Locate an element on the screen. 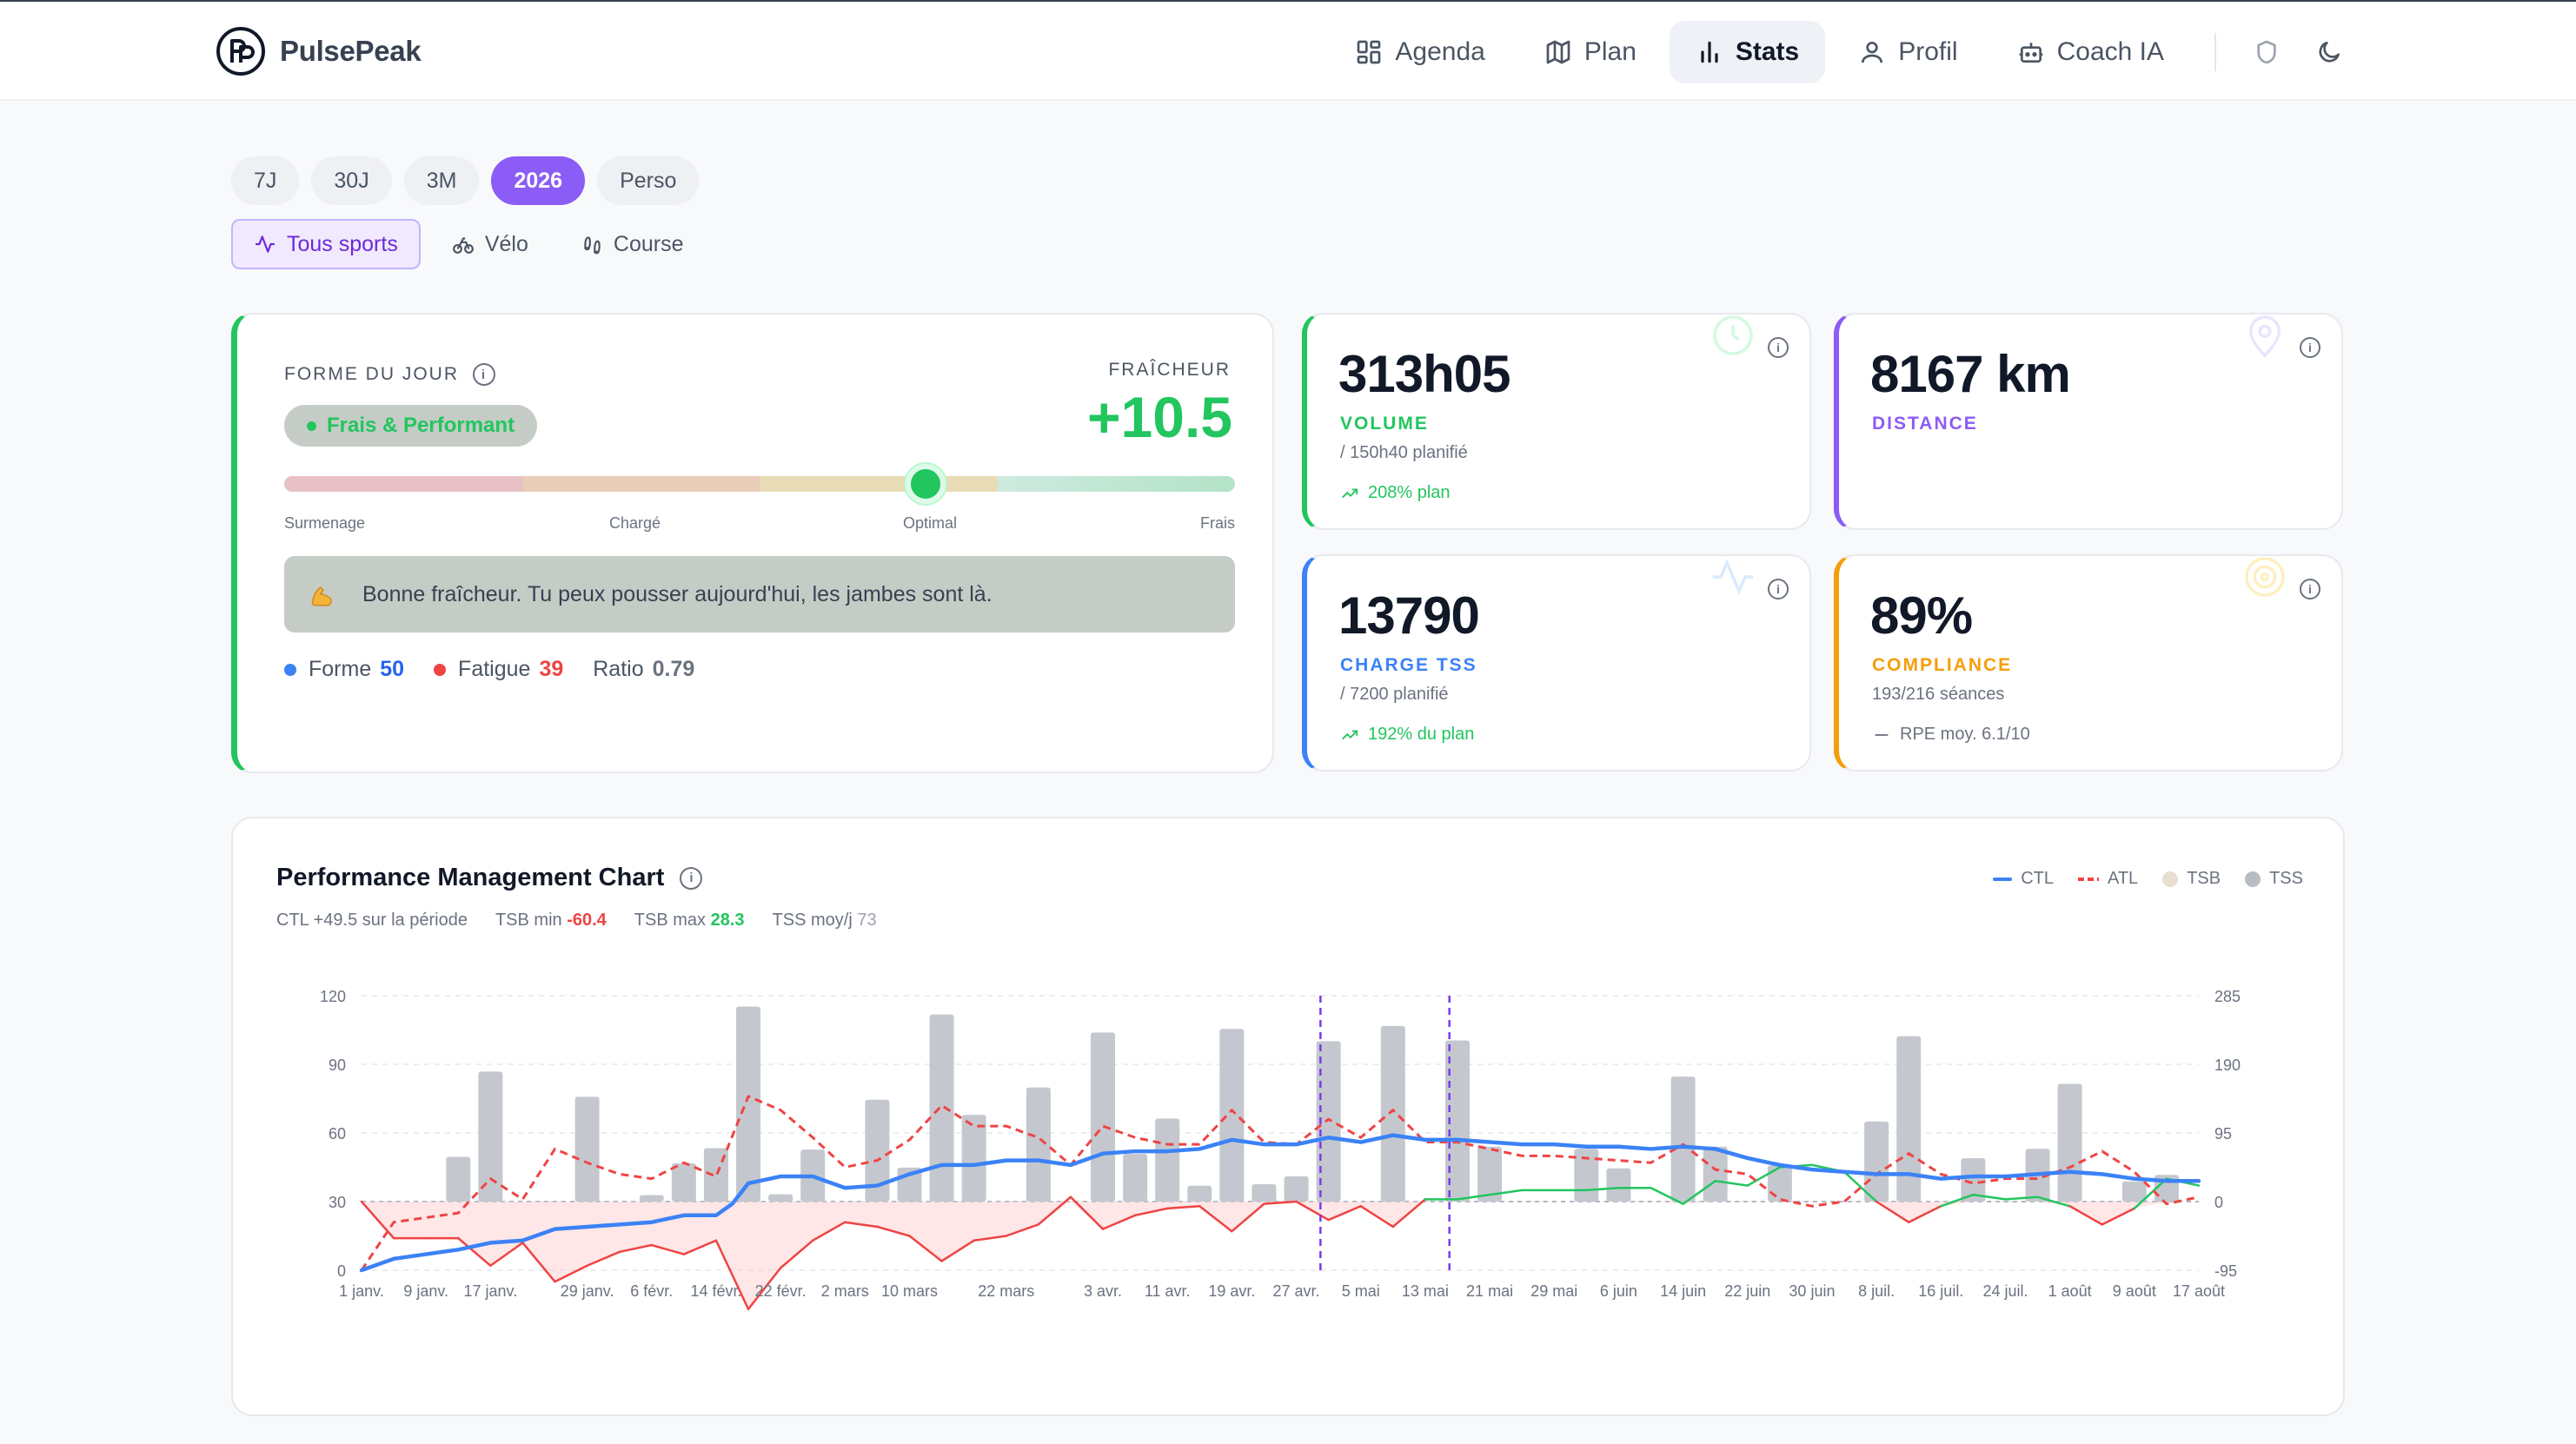 This screenshot has height=1444, width=2576. freshness-label: FRAÎCHEUR is located at coordinates (1169, 370).